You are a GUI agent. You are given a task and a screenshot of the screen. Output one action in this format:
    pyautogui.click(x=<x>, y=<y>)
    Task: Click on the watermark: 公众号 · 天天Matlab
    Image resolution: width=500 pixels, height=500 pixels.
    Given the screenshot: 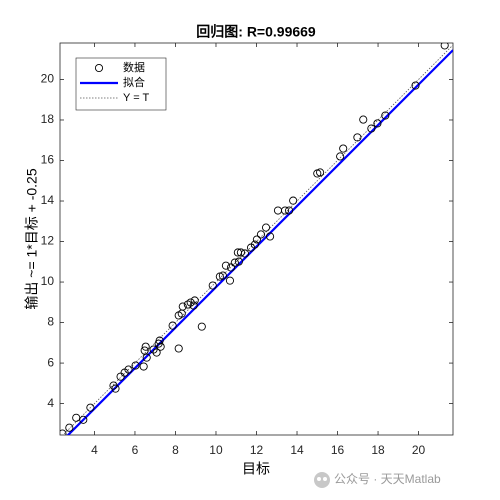 What is the action you would take?
    pyautogui.click(x=377, y=480)
    